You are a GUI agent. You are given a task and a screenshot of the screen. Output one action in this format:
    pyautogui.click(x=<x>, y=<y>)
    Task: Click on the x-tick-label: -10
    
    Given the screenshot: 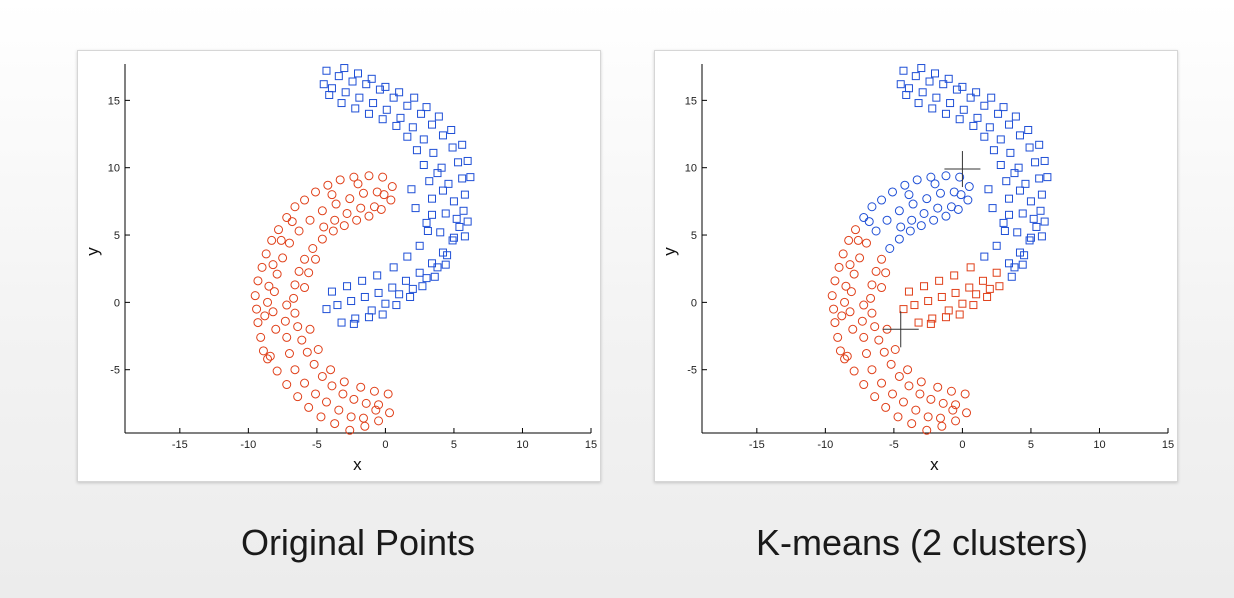 What is the action you would take?
    pyautogui.click(x=825, y=445)
    